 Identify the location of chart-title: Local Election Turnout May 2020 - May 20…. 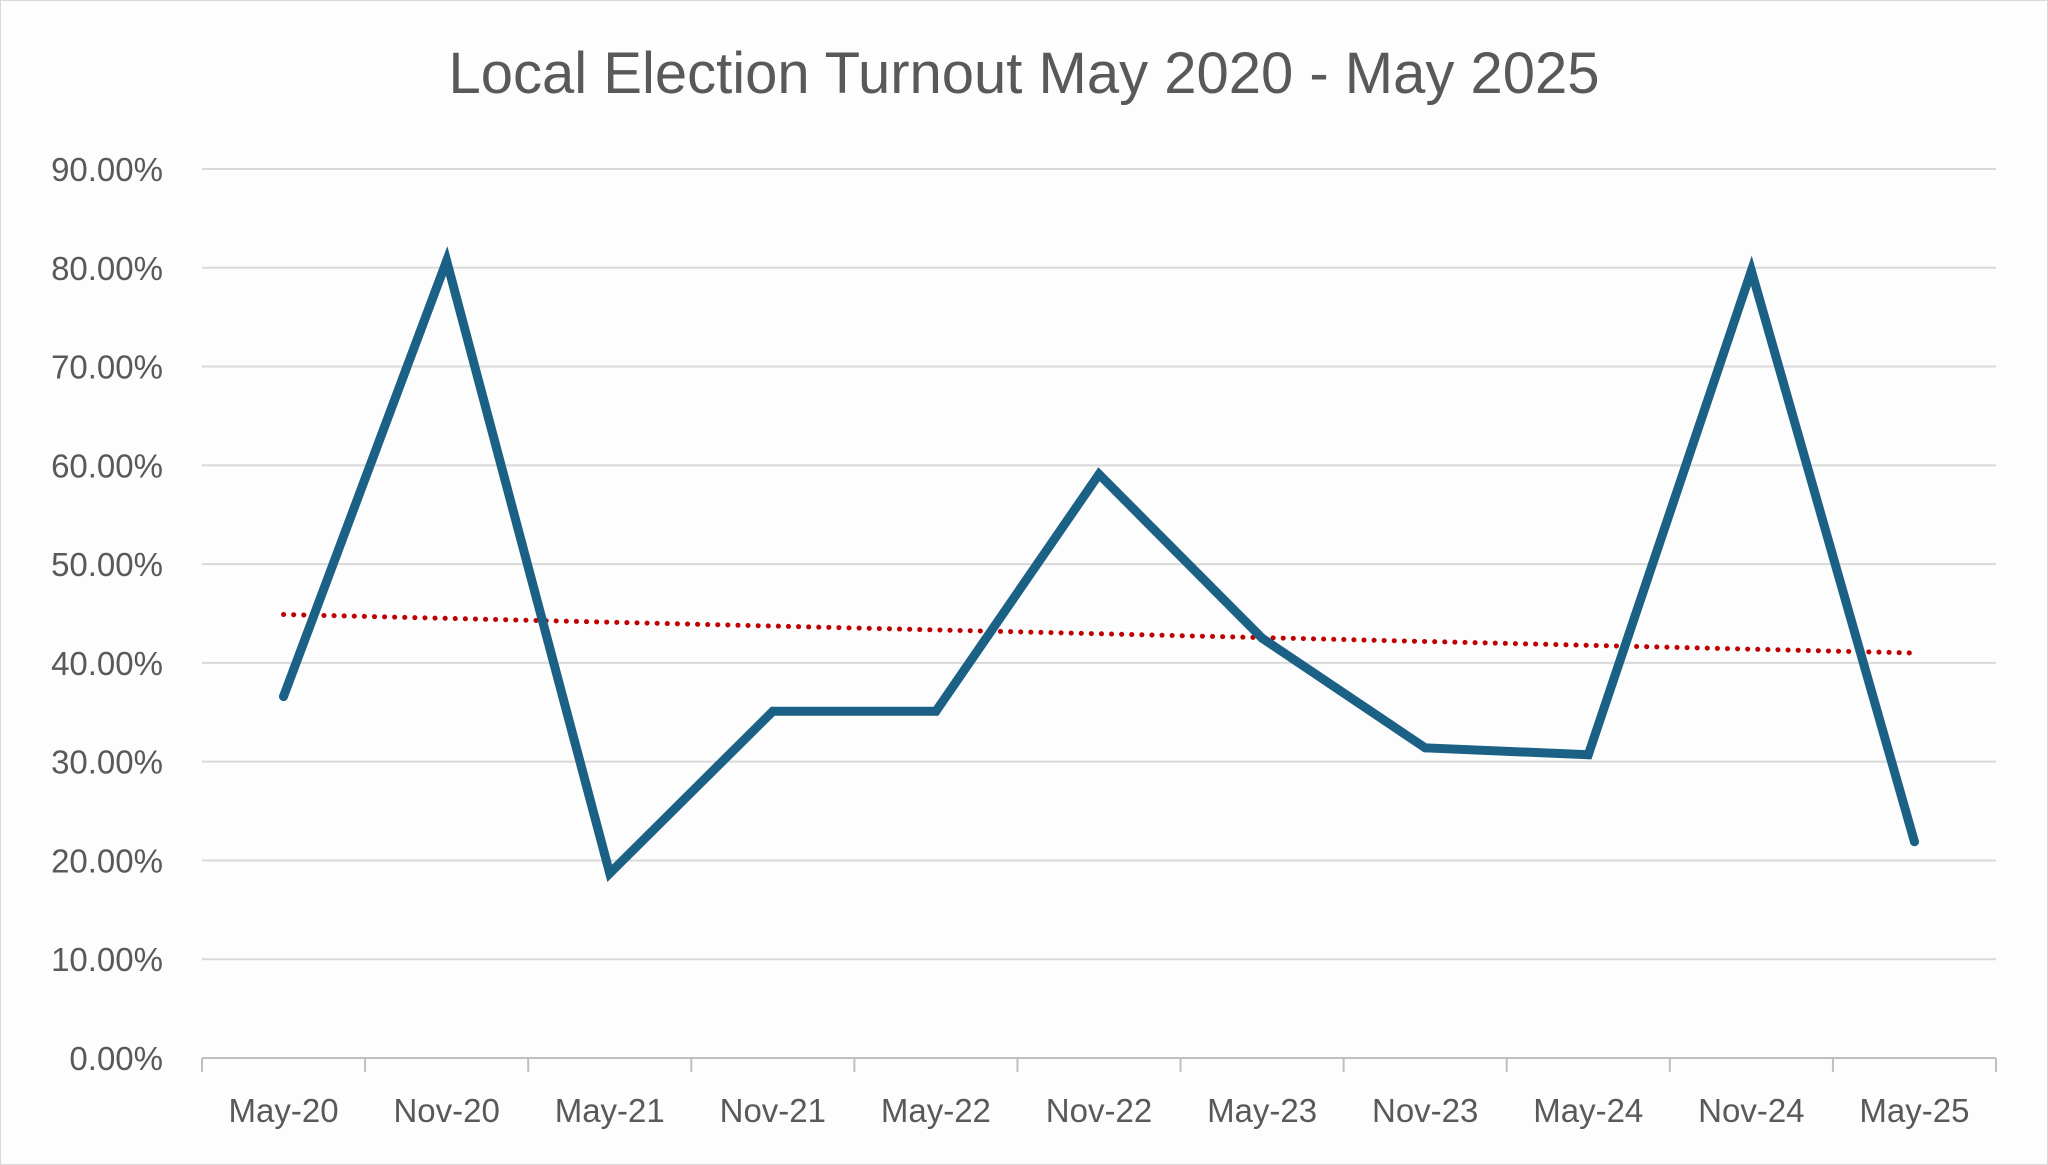
(1024, 73).